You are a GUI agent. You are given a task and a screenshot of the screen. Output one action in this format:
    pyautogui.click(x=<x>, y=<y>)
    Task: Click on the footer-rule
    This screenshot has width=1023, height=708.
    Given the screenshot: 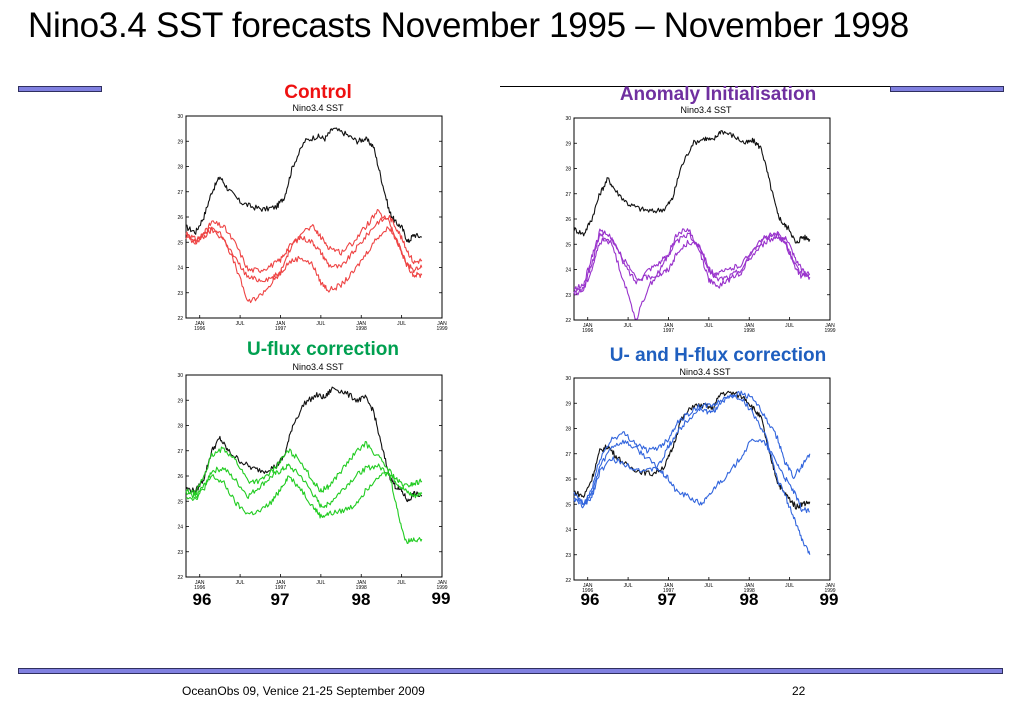 What is the action you would take?
    pyautogui.click(x=510, y=671)
    